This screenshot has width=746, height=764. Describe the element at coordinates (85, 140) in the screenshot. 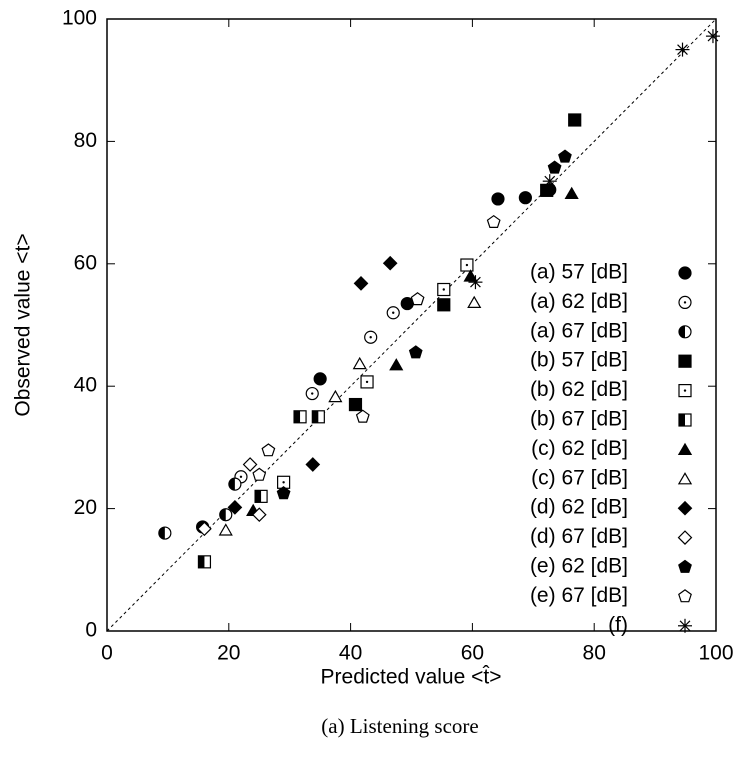

I see `y-tick-label: 80` at that location.